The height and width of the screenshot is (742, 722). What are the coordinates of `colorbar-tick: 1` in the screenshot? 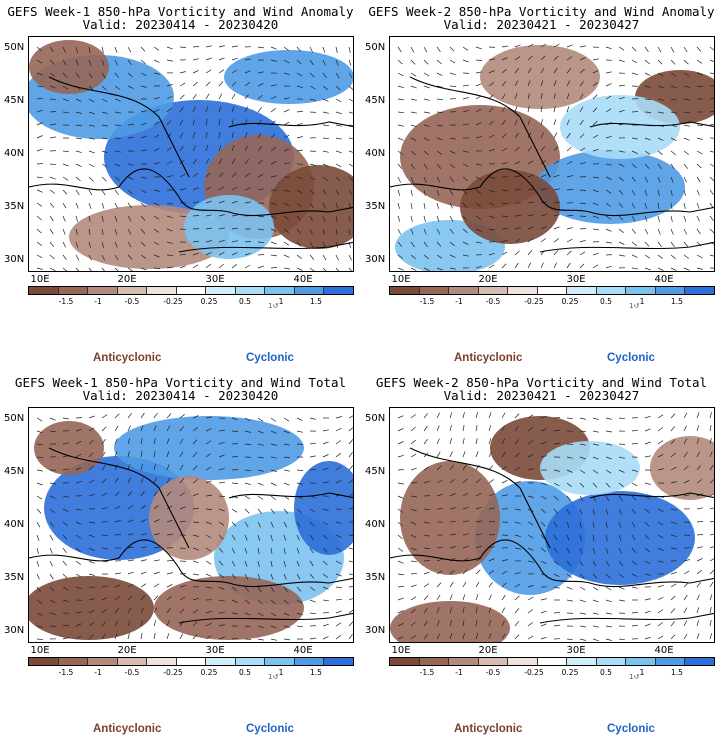 It's located at (642, 301).